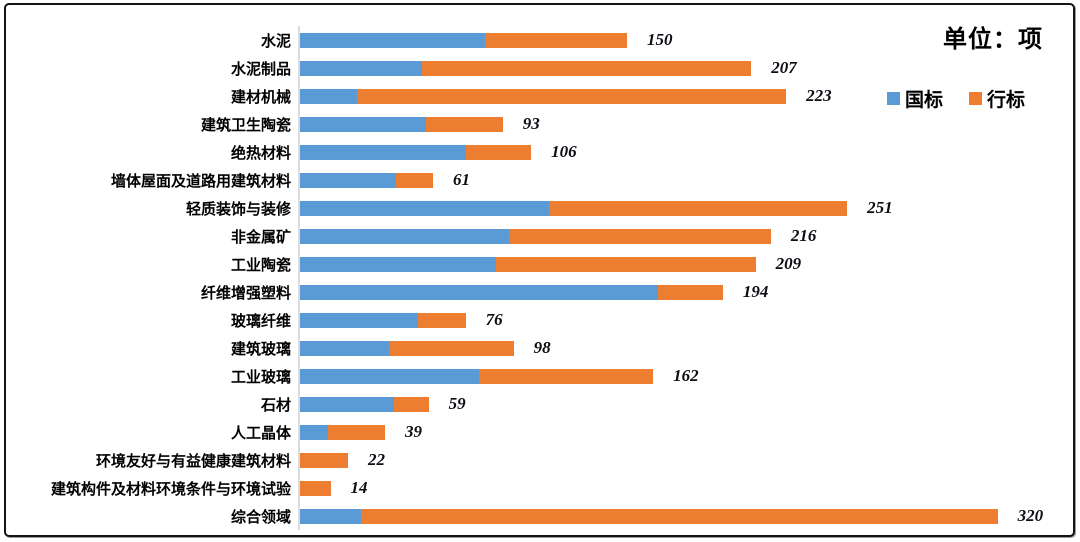 This screenshot has width=1080, height=542. I want to click on value-label: 106, so click(564, 151).